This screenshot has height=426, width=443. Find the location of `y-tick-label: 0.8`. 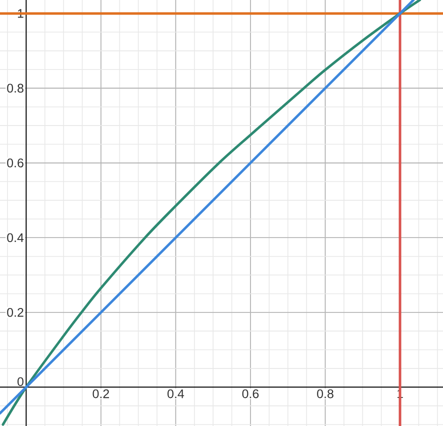

y-tick-label: 0.8 is located at coordinates (15, 88).